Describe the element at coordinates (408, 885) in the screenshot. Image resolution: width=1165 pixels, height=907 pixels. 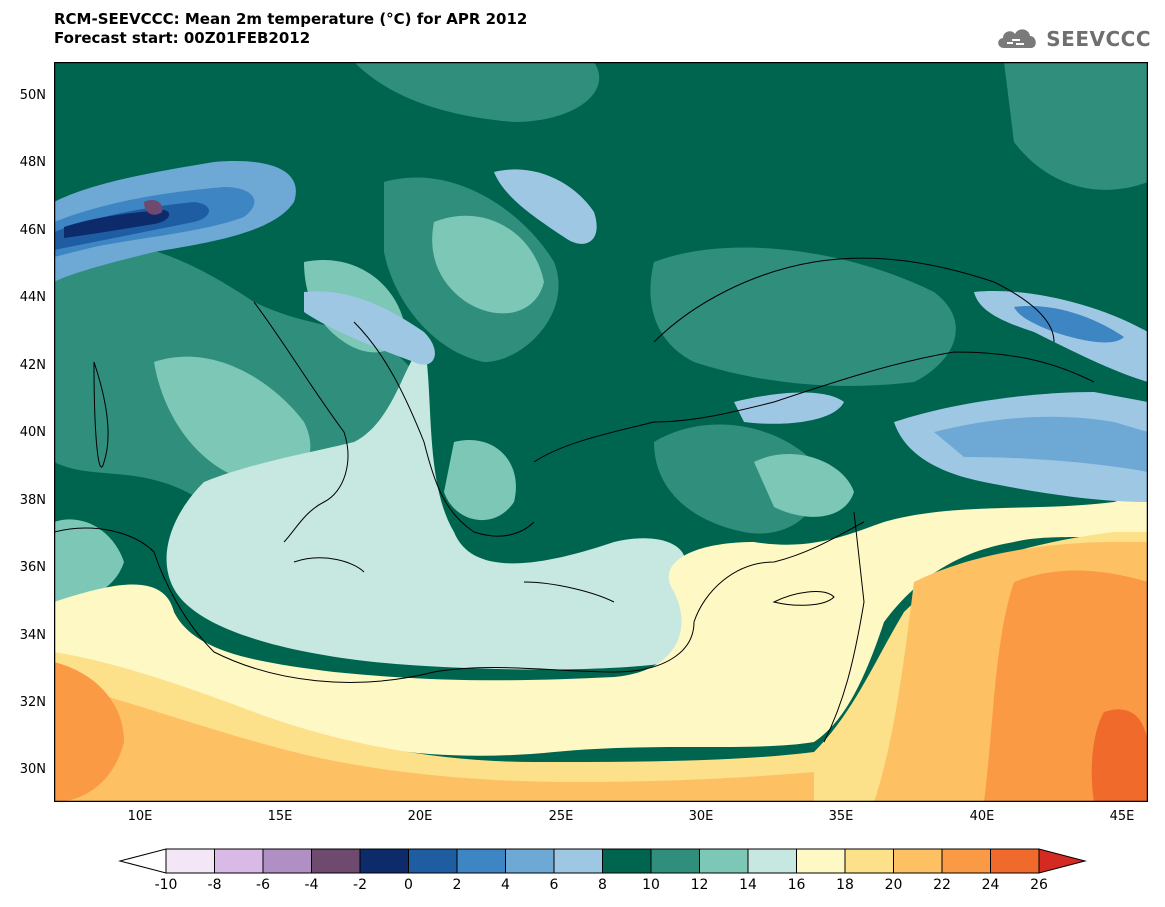
I see `colorbar-label: 0` at that location.